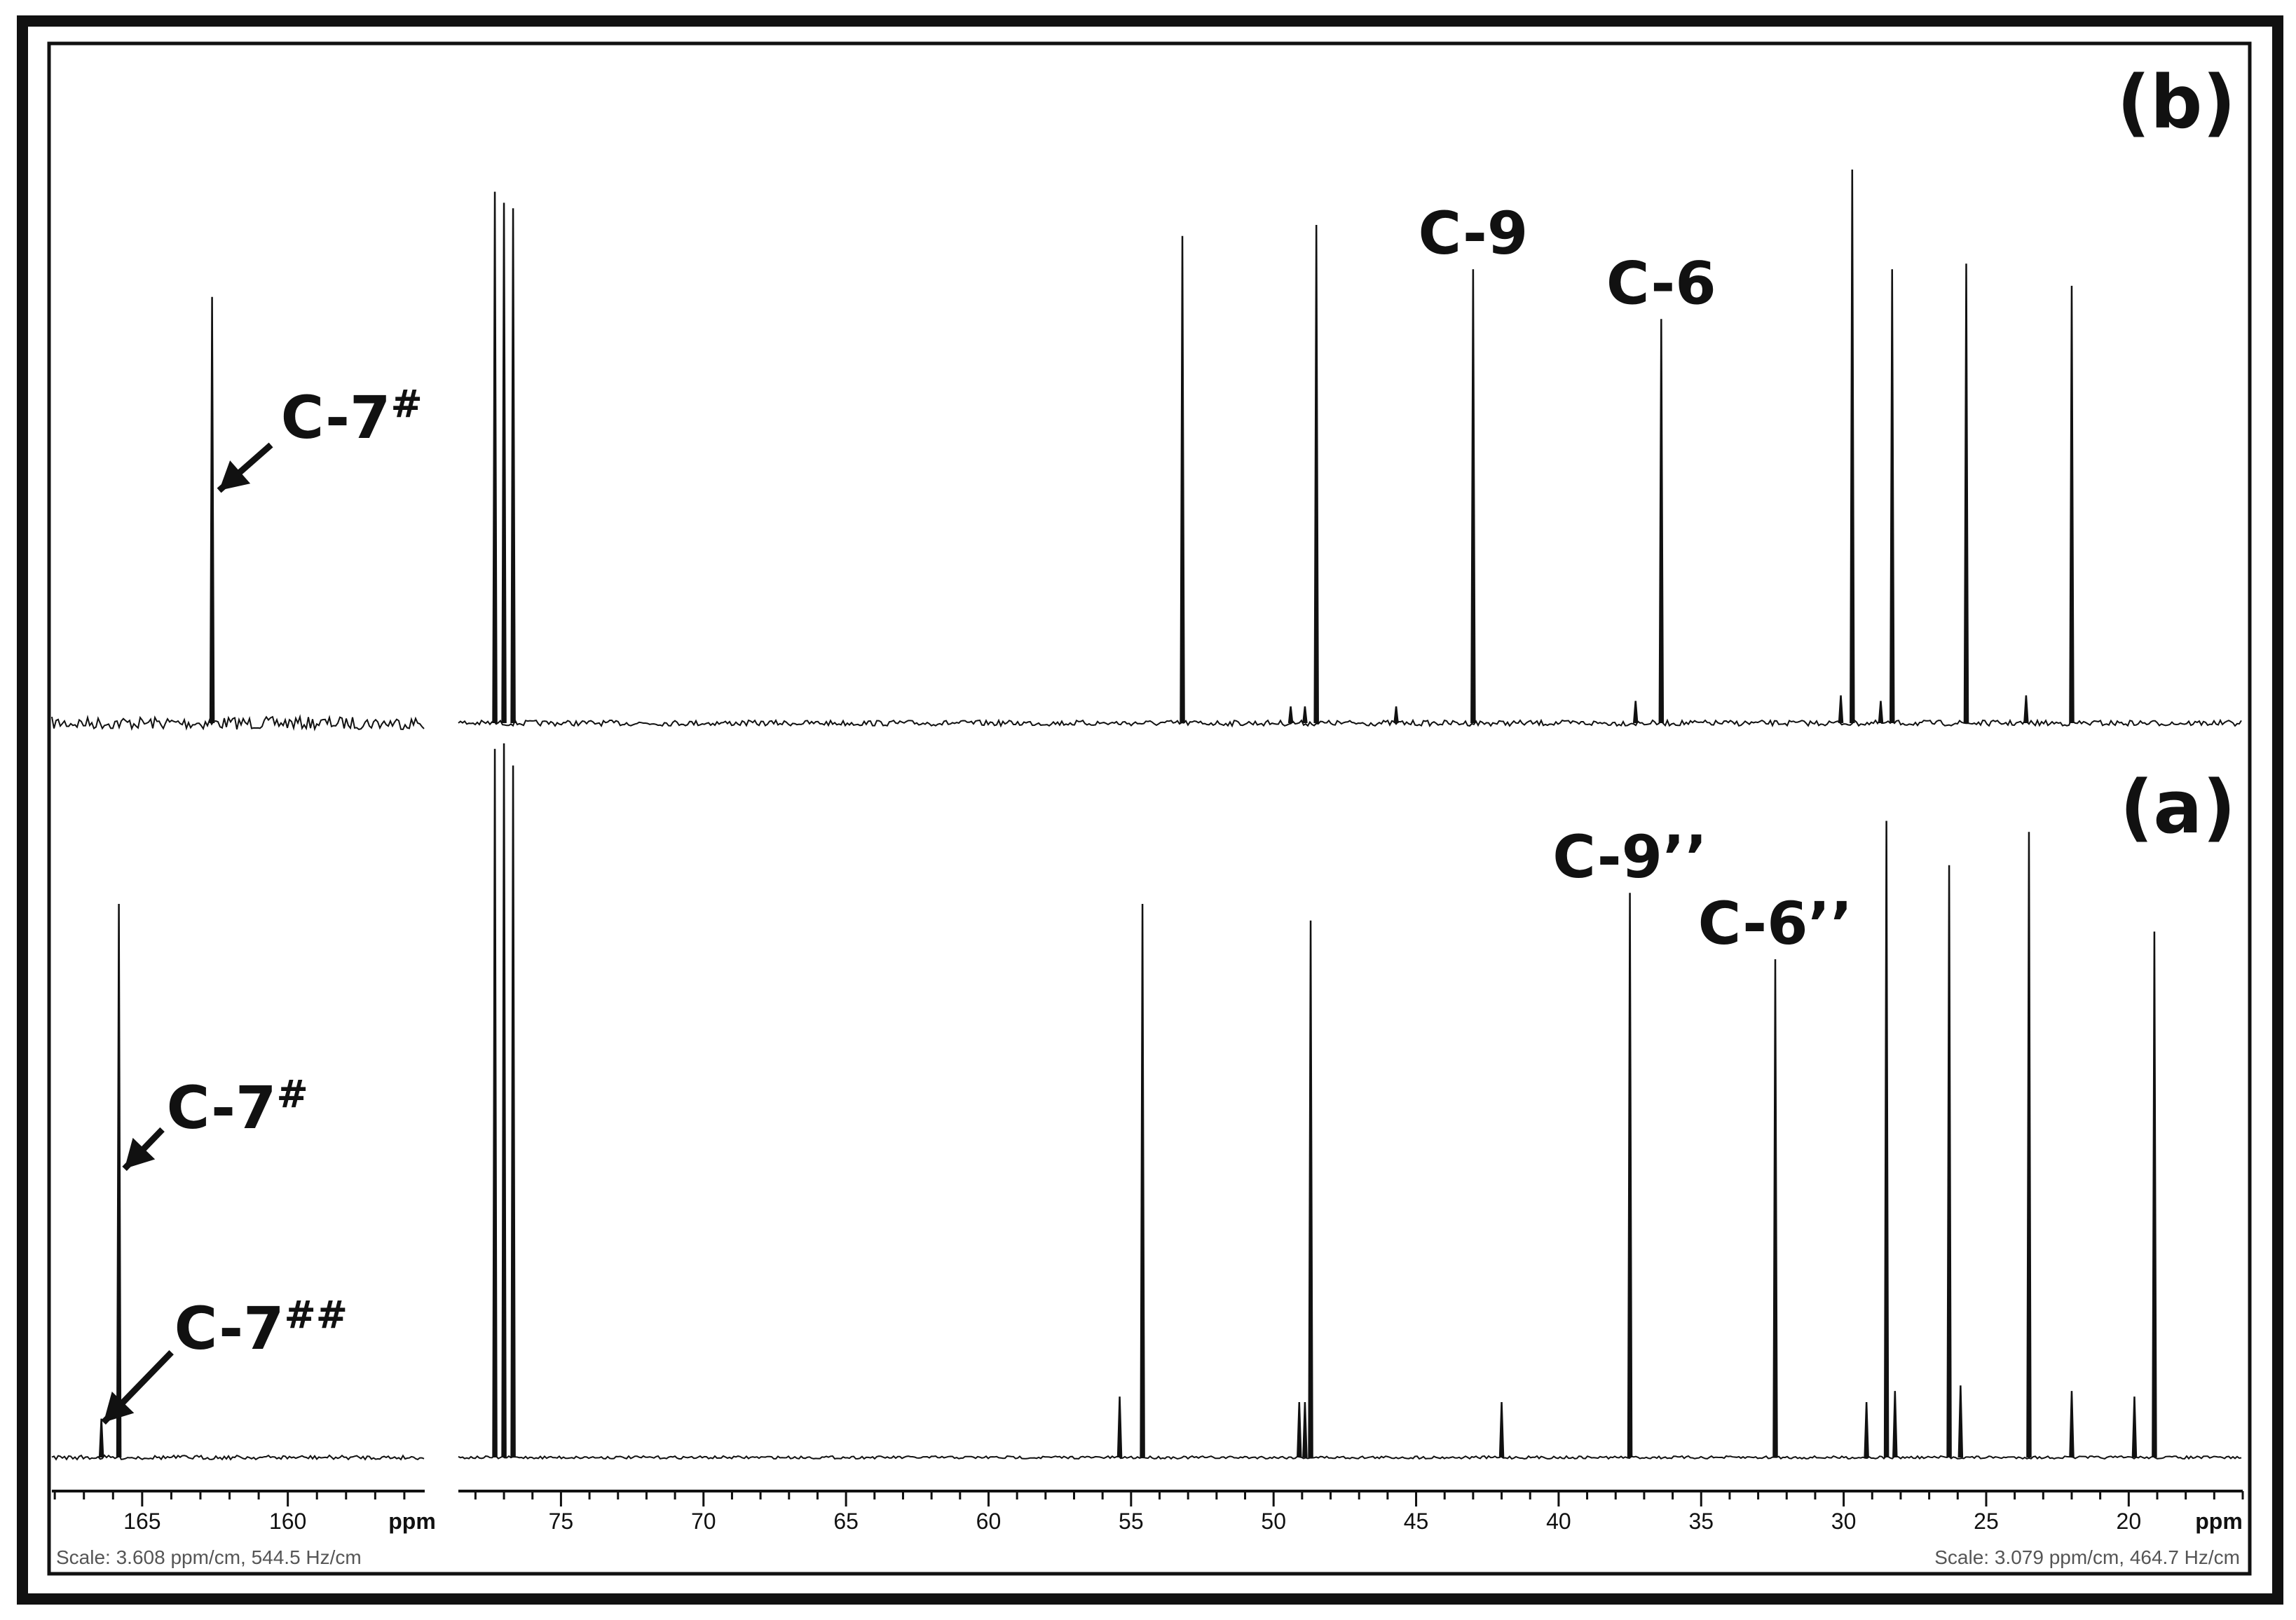 The height and width of the screenshot is (1620, 2296). Describe the element at coordinates (141, 1521) in the screenshot. I see `axis-tick-label-left-165: 165` at that location.